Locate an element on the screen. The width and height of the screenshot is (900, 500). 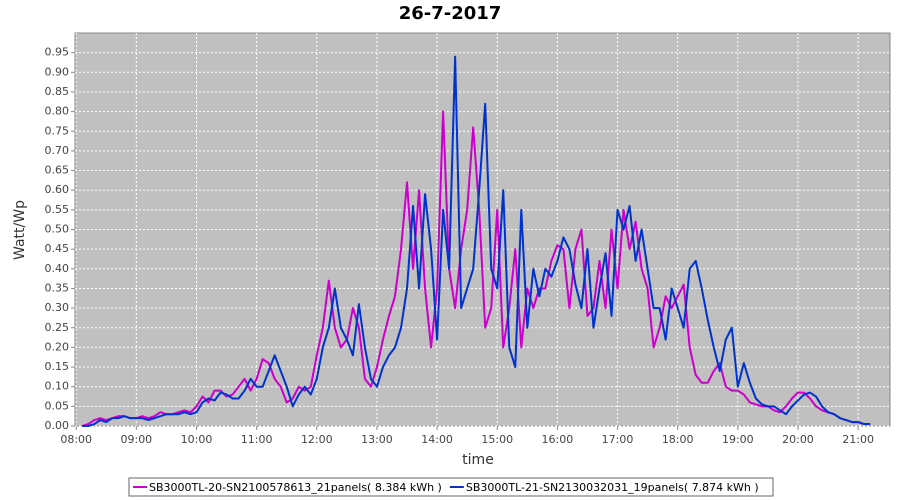
x-tick-label: 10:00 is located at coordinates (197, 439).